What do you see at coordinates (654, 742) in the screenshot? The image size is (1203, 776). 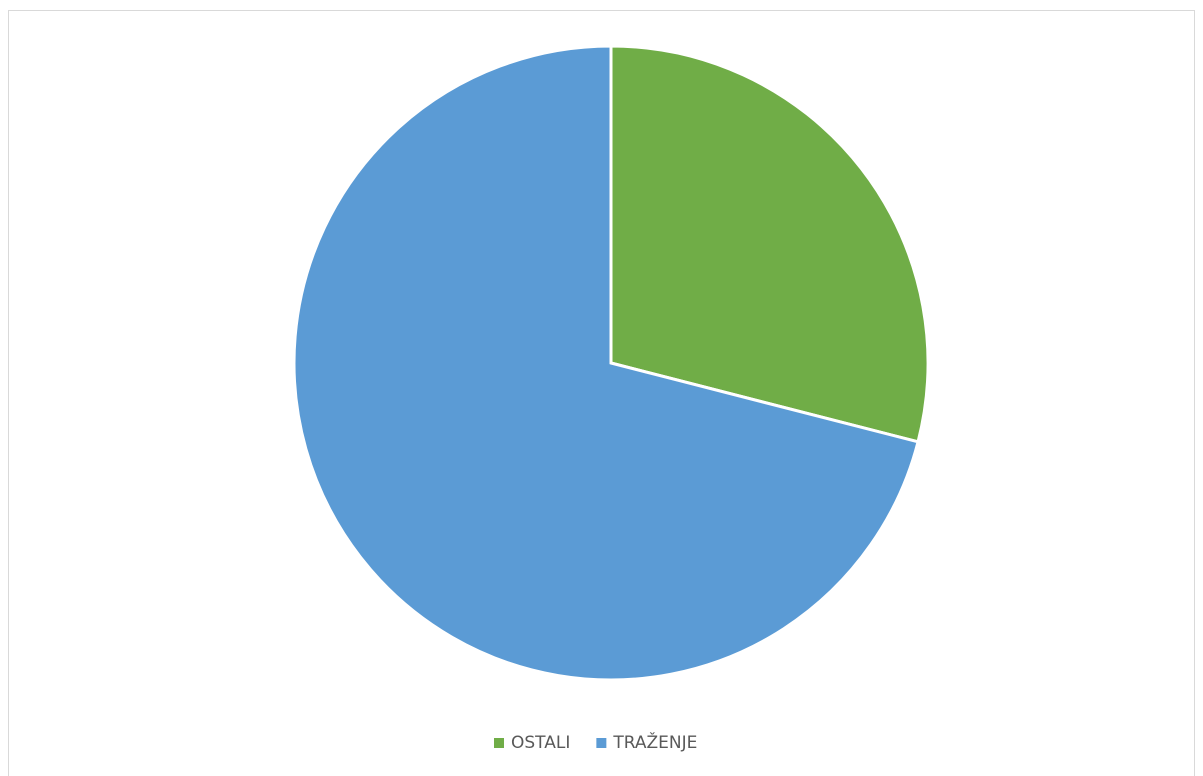 I see `legend-label: TRAŽENJE` at bounding box center [654, 742].